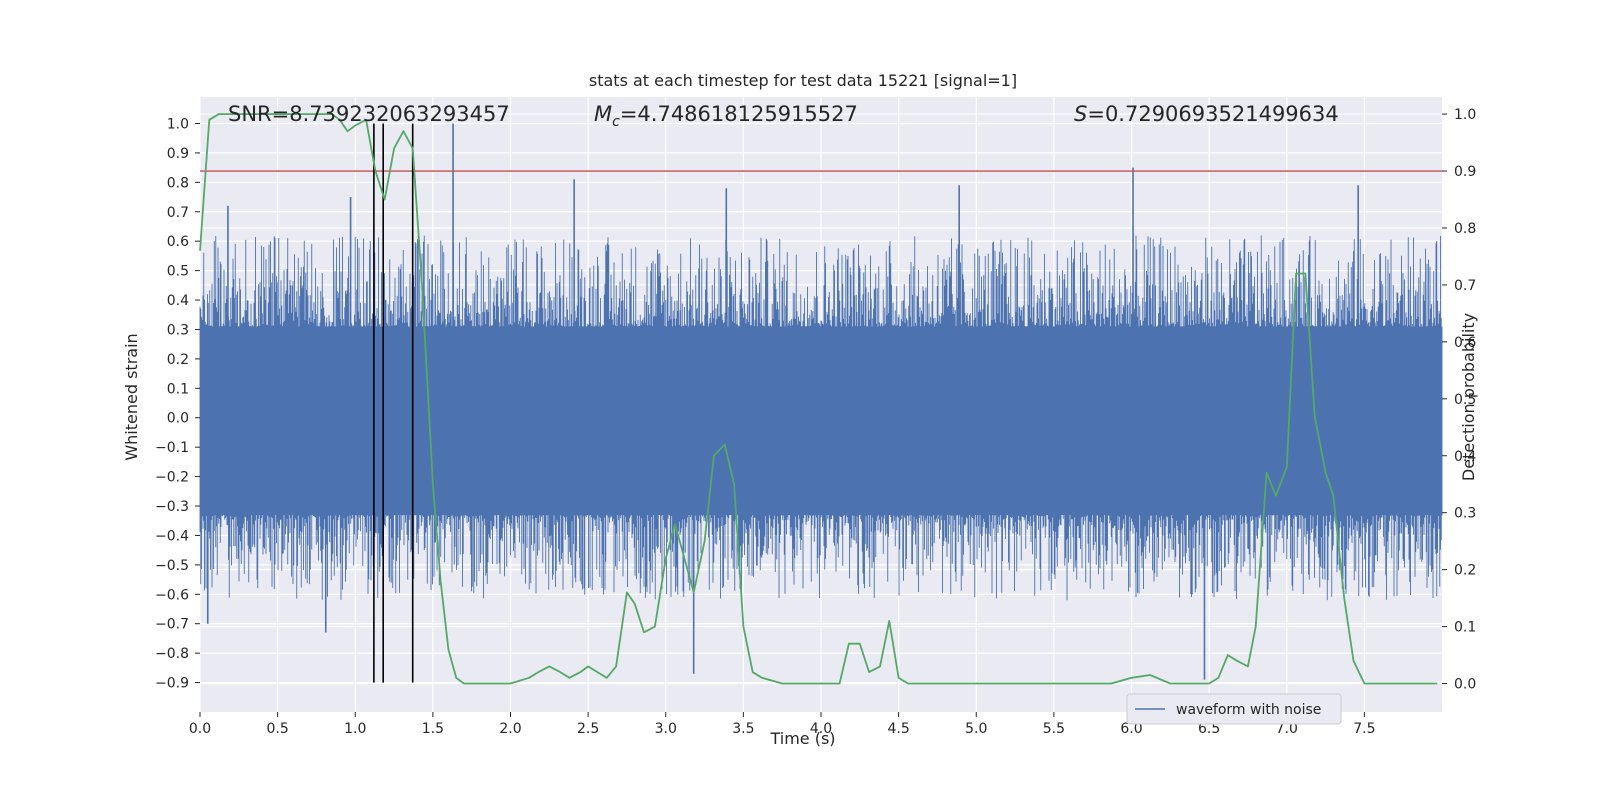 Image resolution: width=1600 pixels, height=804 pixels. I want to click on x-tick-label: 1.0, so click(355, 729).